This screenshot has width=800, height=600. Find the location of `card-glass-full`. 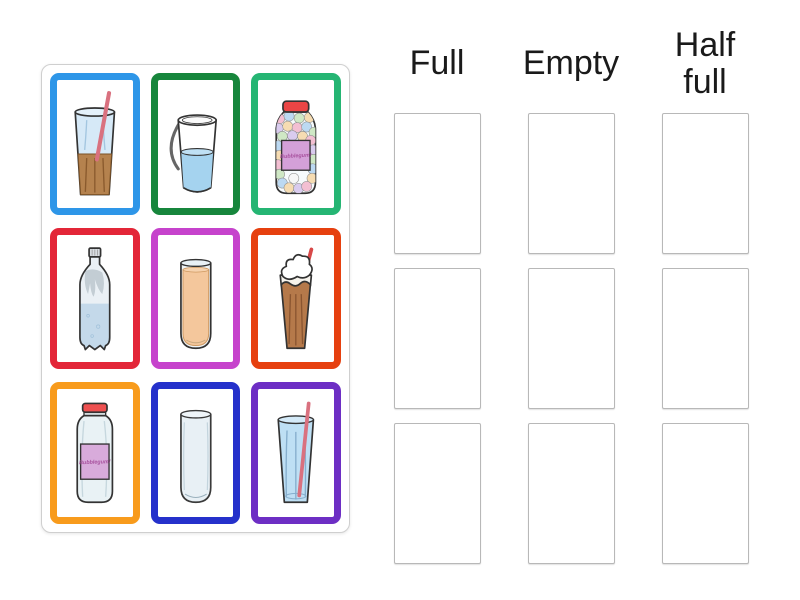

card-glass-full is located at coordinates (195, 298).